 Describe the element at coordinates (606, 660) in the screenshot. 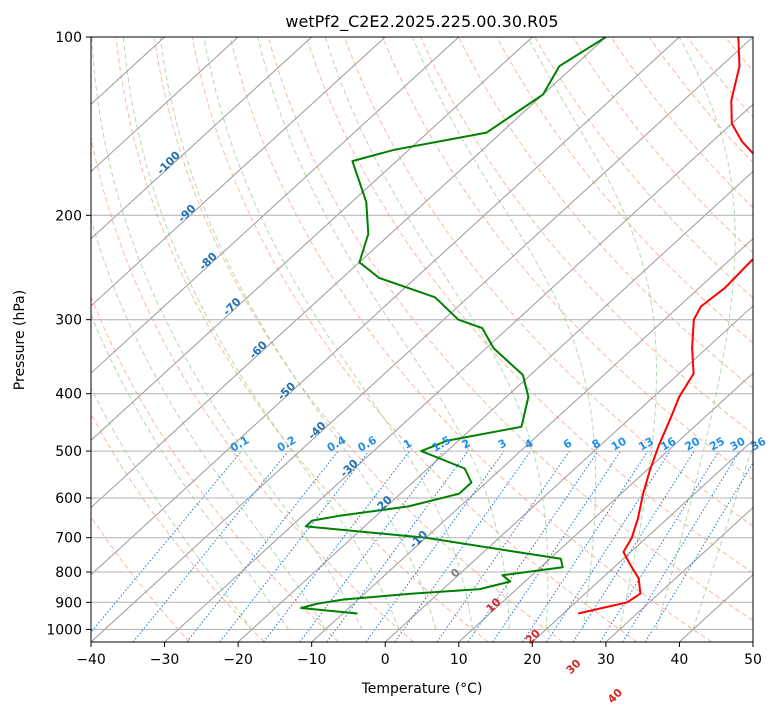

I see `x-tick-label: 30` at that location.